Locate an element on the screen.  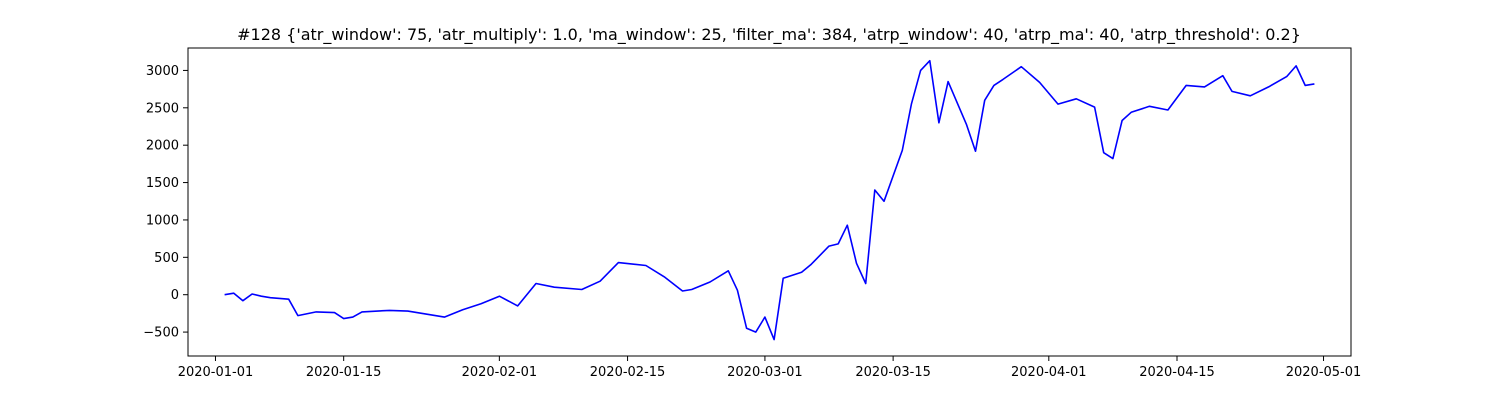
y-tick-label: 0 is located at coordinates (175, 295).